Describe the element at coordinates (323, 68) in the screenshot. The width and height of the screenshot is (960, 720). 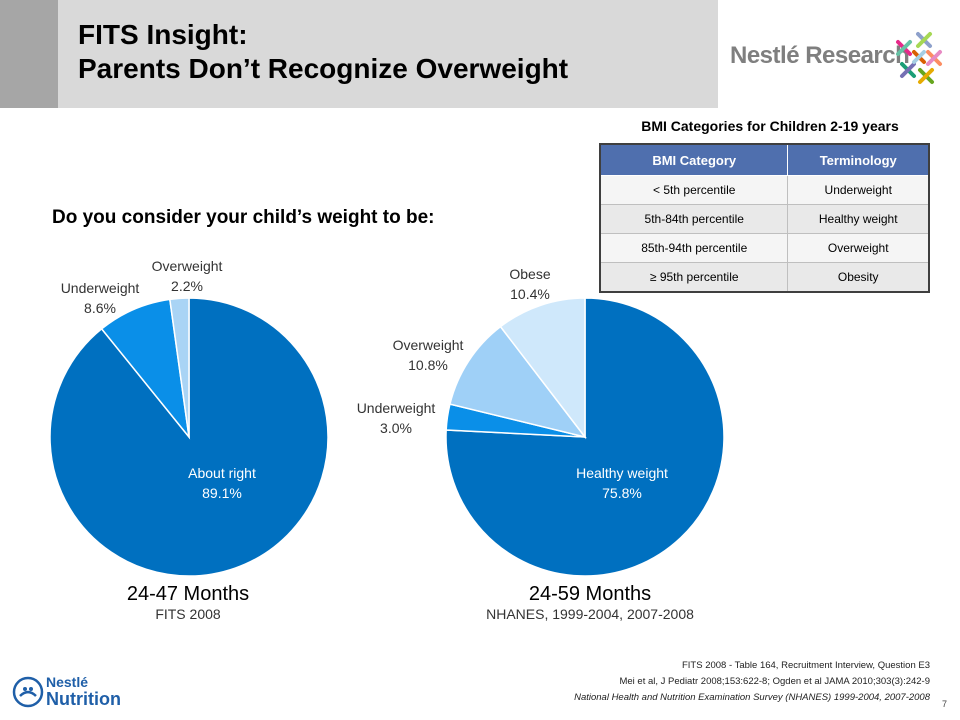
I see `title-line-2: Parents Don’t Recognize Overweight` at that location.